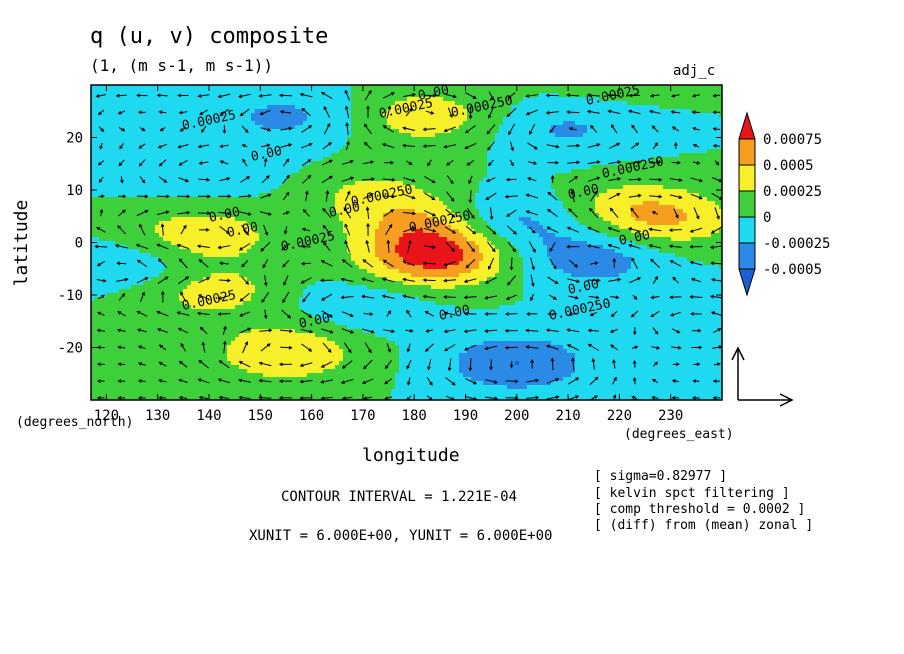  I want to click on x-tick-label: 170, so click(362, 416).